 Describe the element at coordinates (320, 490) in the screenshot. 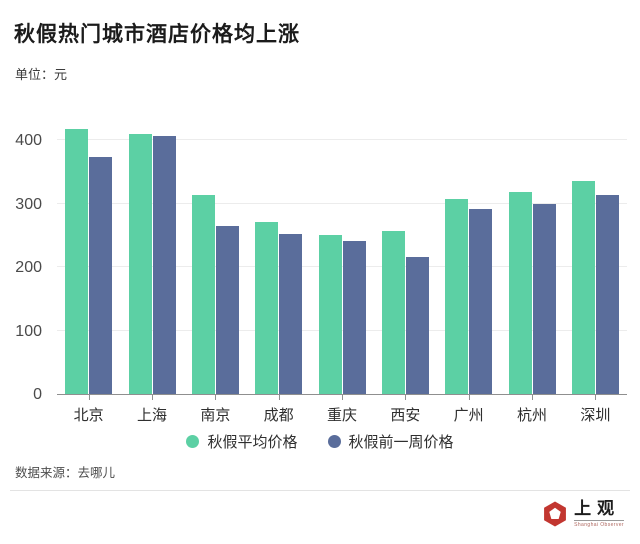

I see `footer-divider` at that location.